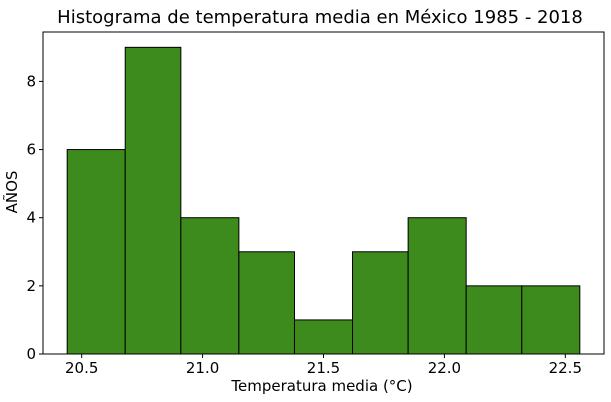 The height and width of the screenshot is (402, 611). Describe the element at coordinates (81, 368) in the screenshot. I see `x-tick-label-0: 20.5` at that location.